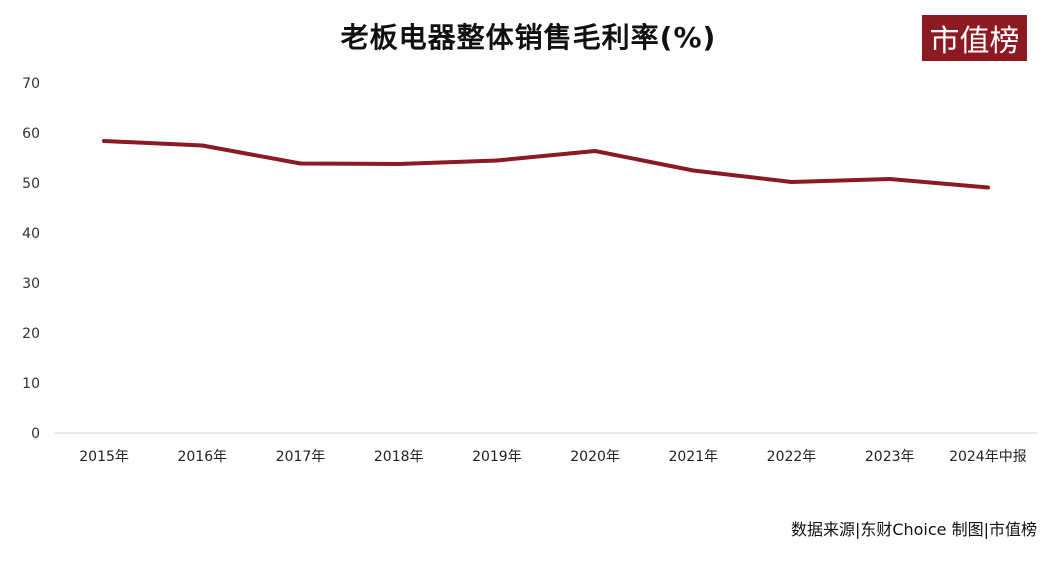 This screenshot has width=1057, height=561. Describe the element at coordinates (693, 457) in the screenshot. I see `x-tick-label: 2021年` at that location.